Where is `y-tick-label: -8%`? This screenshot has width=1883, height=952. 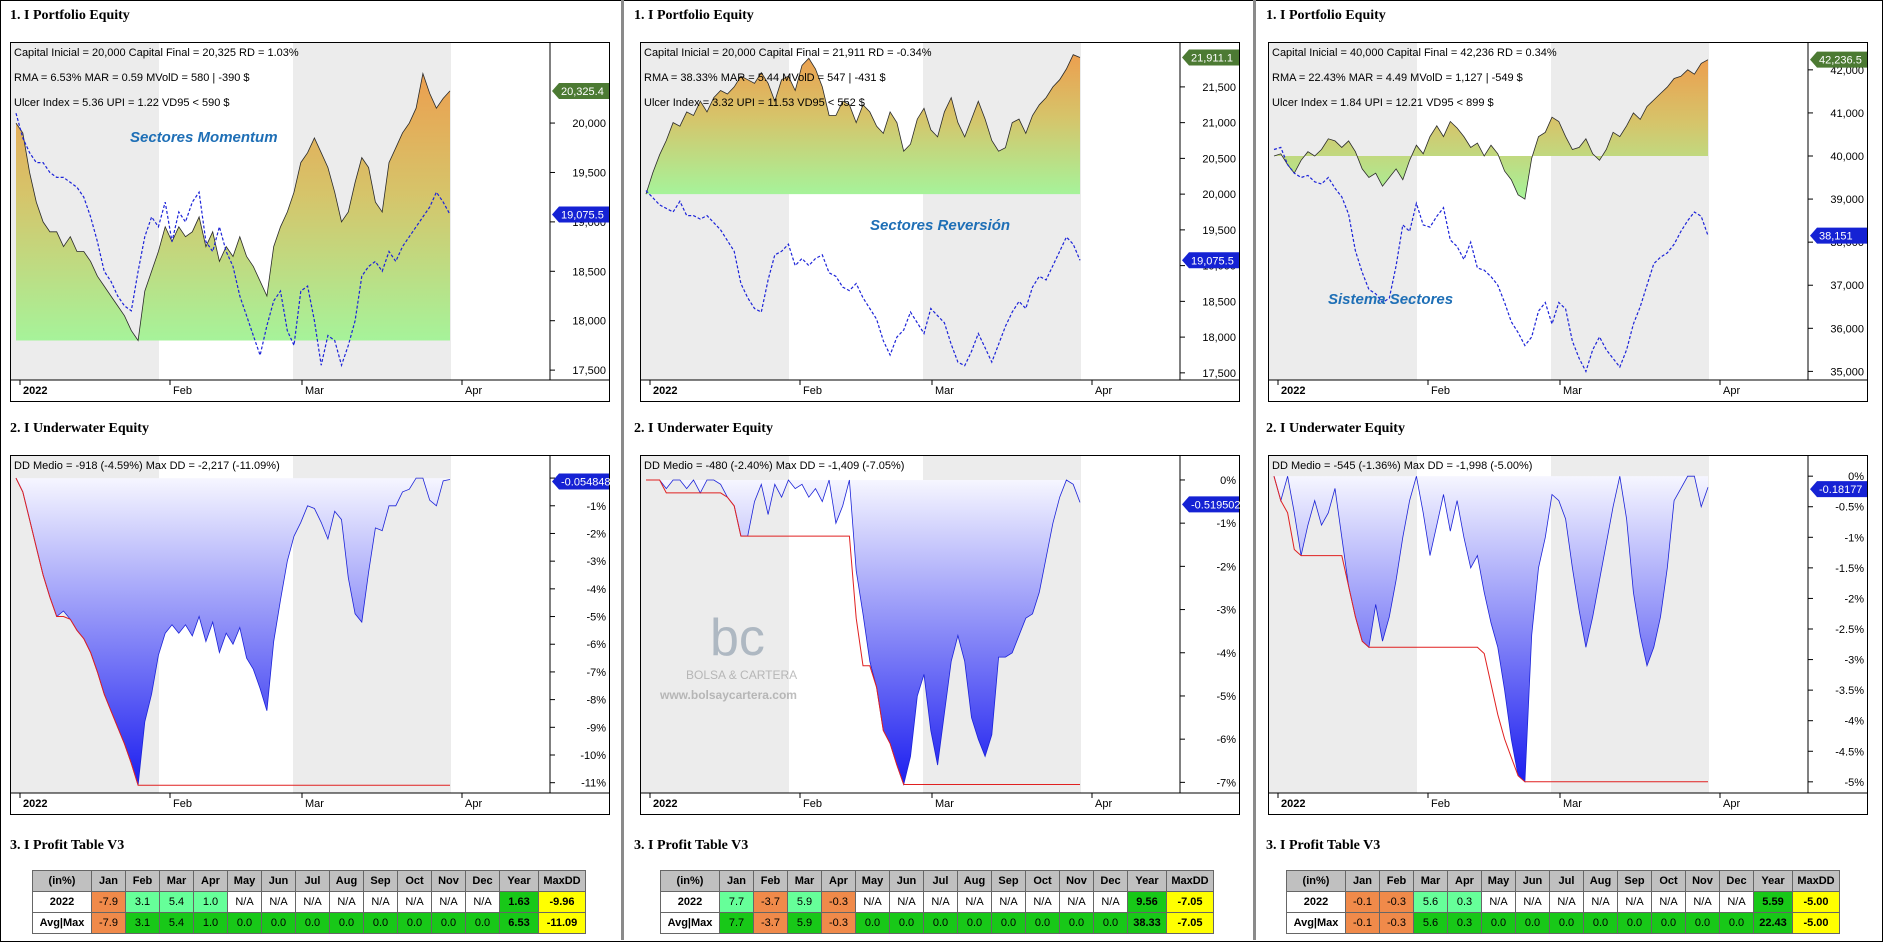
y-tick-label: -8% is located at coordinates (596, 701).